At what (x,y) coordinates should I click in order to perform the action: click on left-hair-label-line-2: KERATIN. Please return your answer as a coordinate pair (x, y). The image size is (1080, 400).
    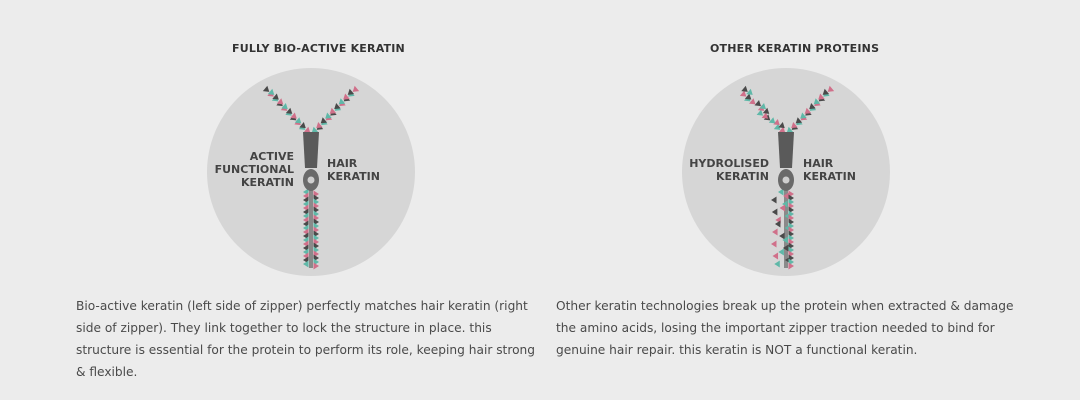
    Looking at the image, I should click on (353, 176).